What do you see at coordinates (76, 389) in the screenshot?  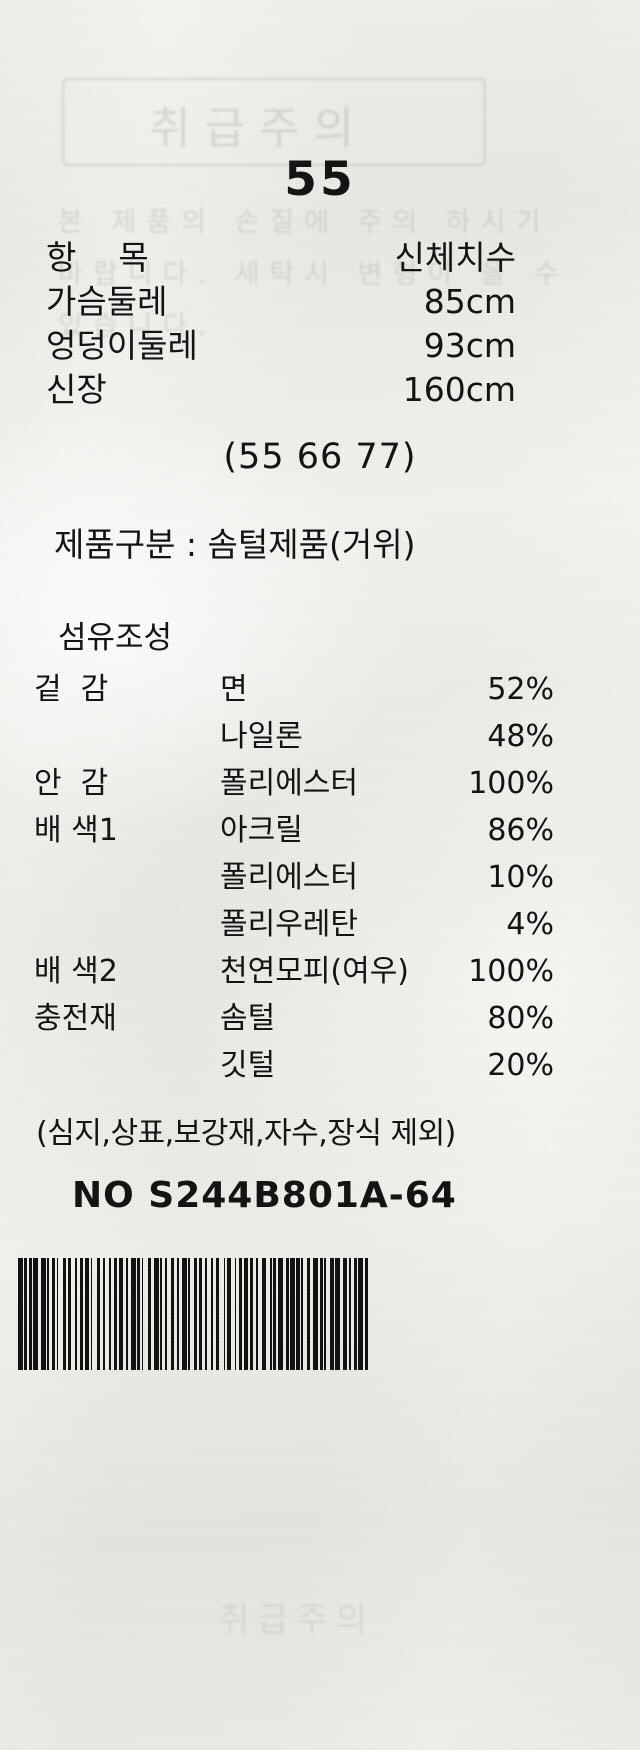 I see `spec-label: 신장` at bounding box center [76, 389].